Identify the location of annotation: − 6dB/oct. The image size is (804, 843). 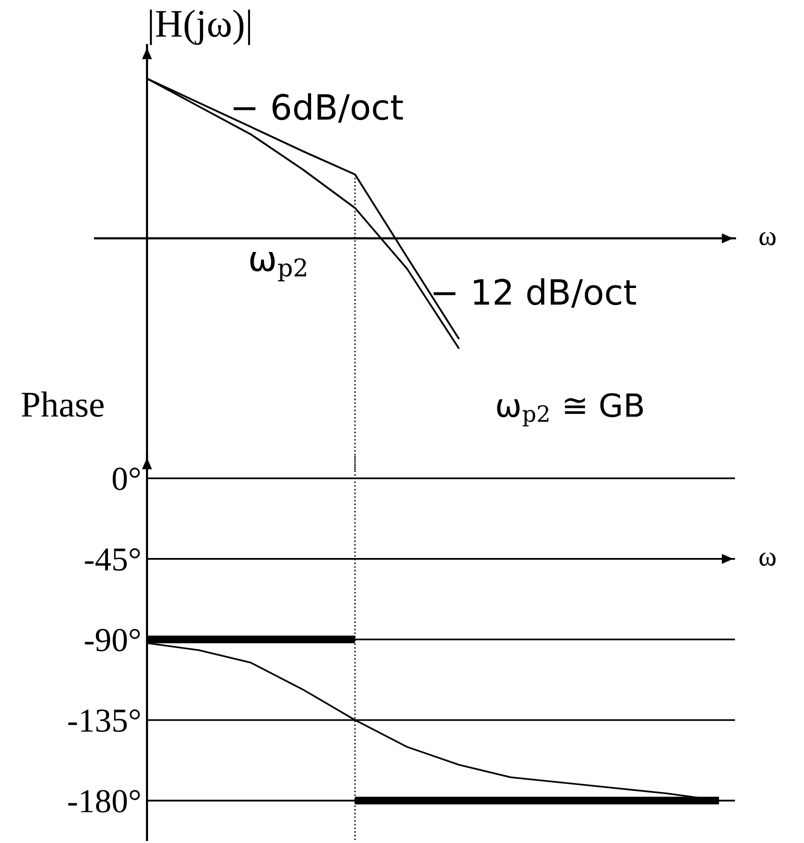
(318, 108).